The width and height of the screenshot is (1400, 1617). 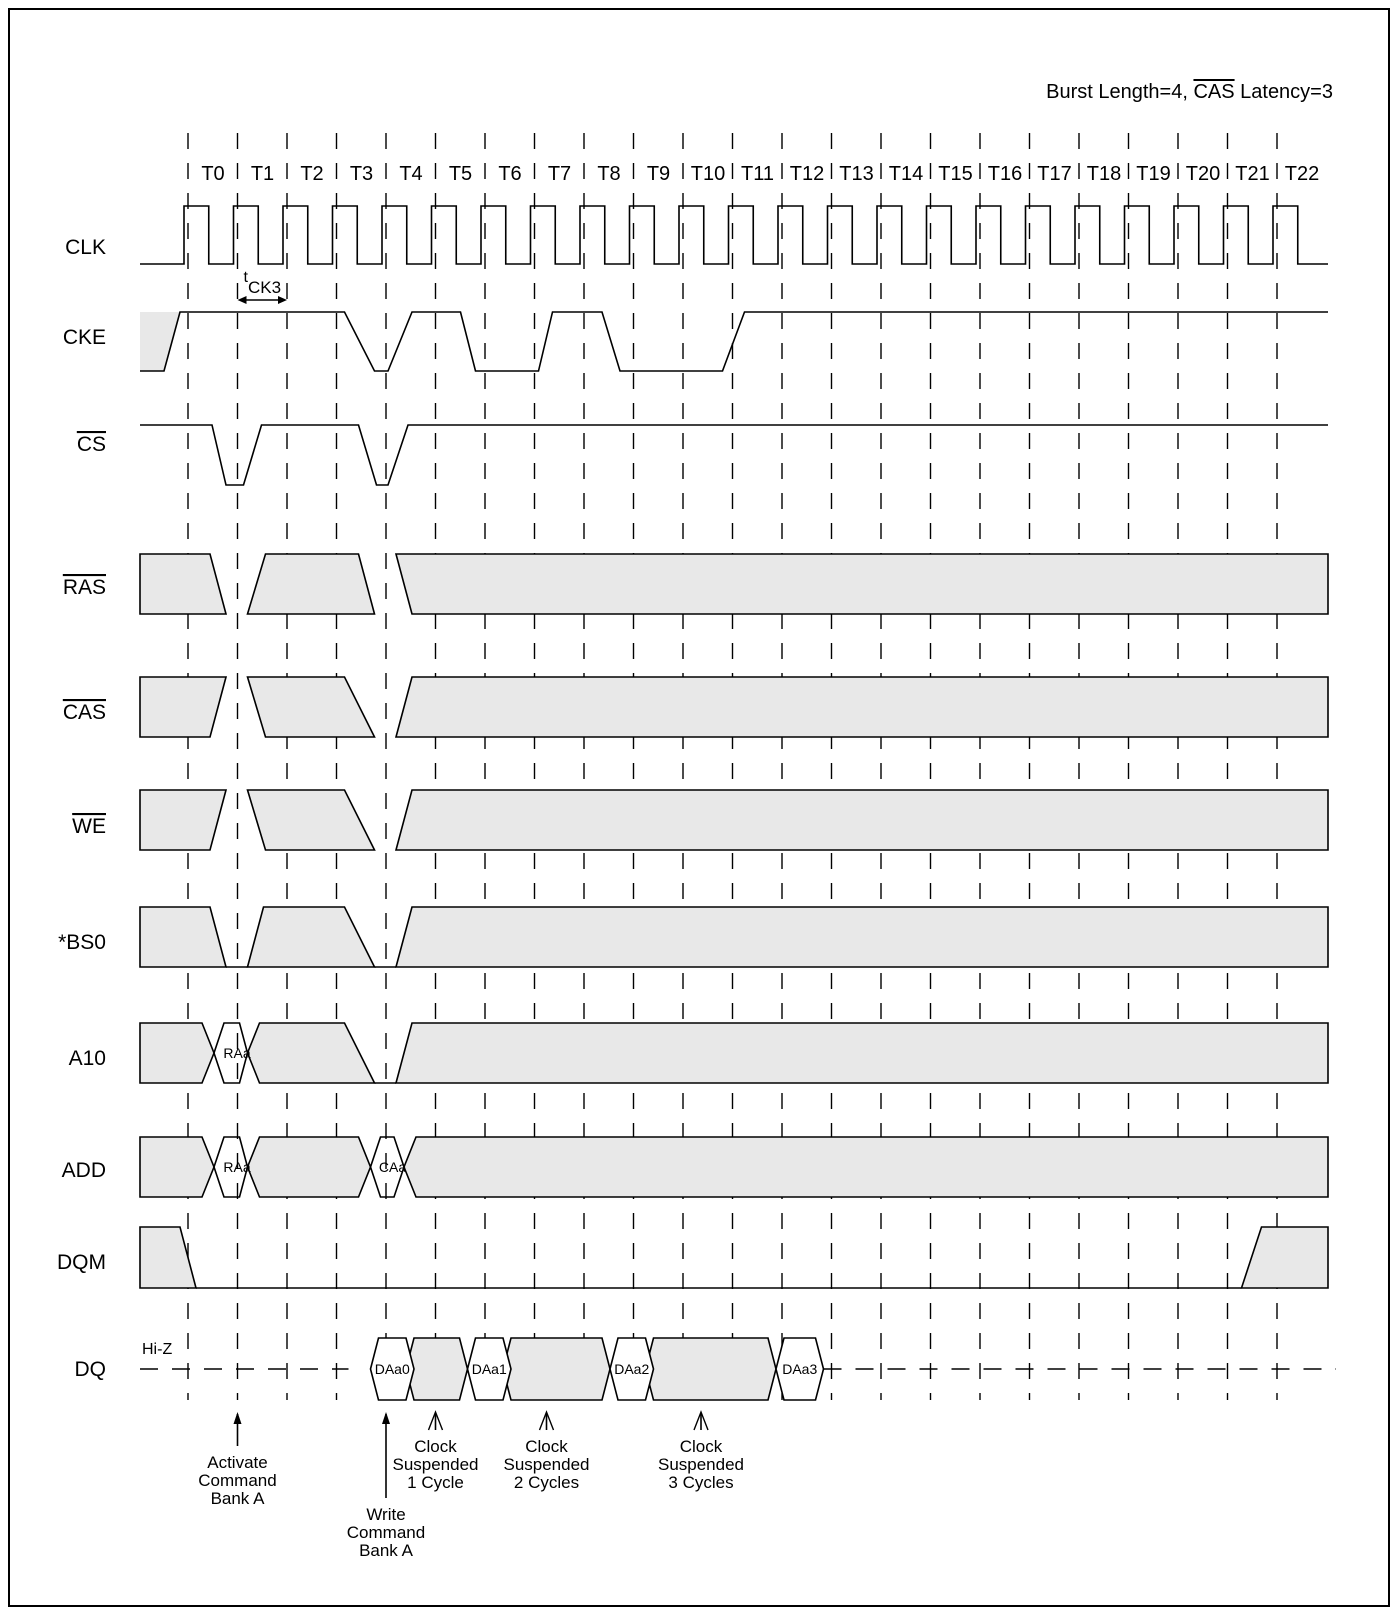 I want to click on cycle-label-t9: T9, so click(x=658, y=174).